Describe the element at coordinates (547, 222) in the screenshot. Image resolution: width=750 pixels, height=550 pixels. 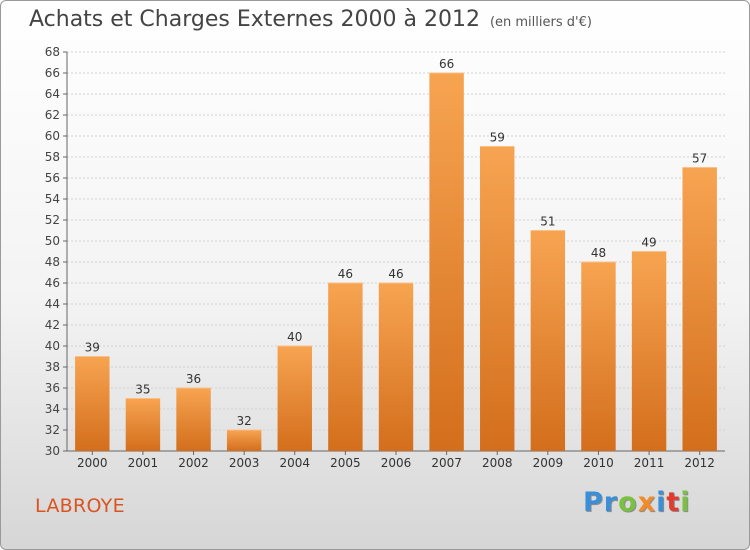
I see `data-label: 51` at that location.